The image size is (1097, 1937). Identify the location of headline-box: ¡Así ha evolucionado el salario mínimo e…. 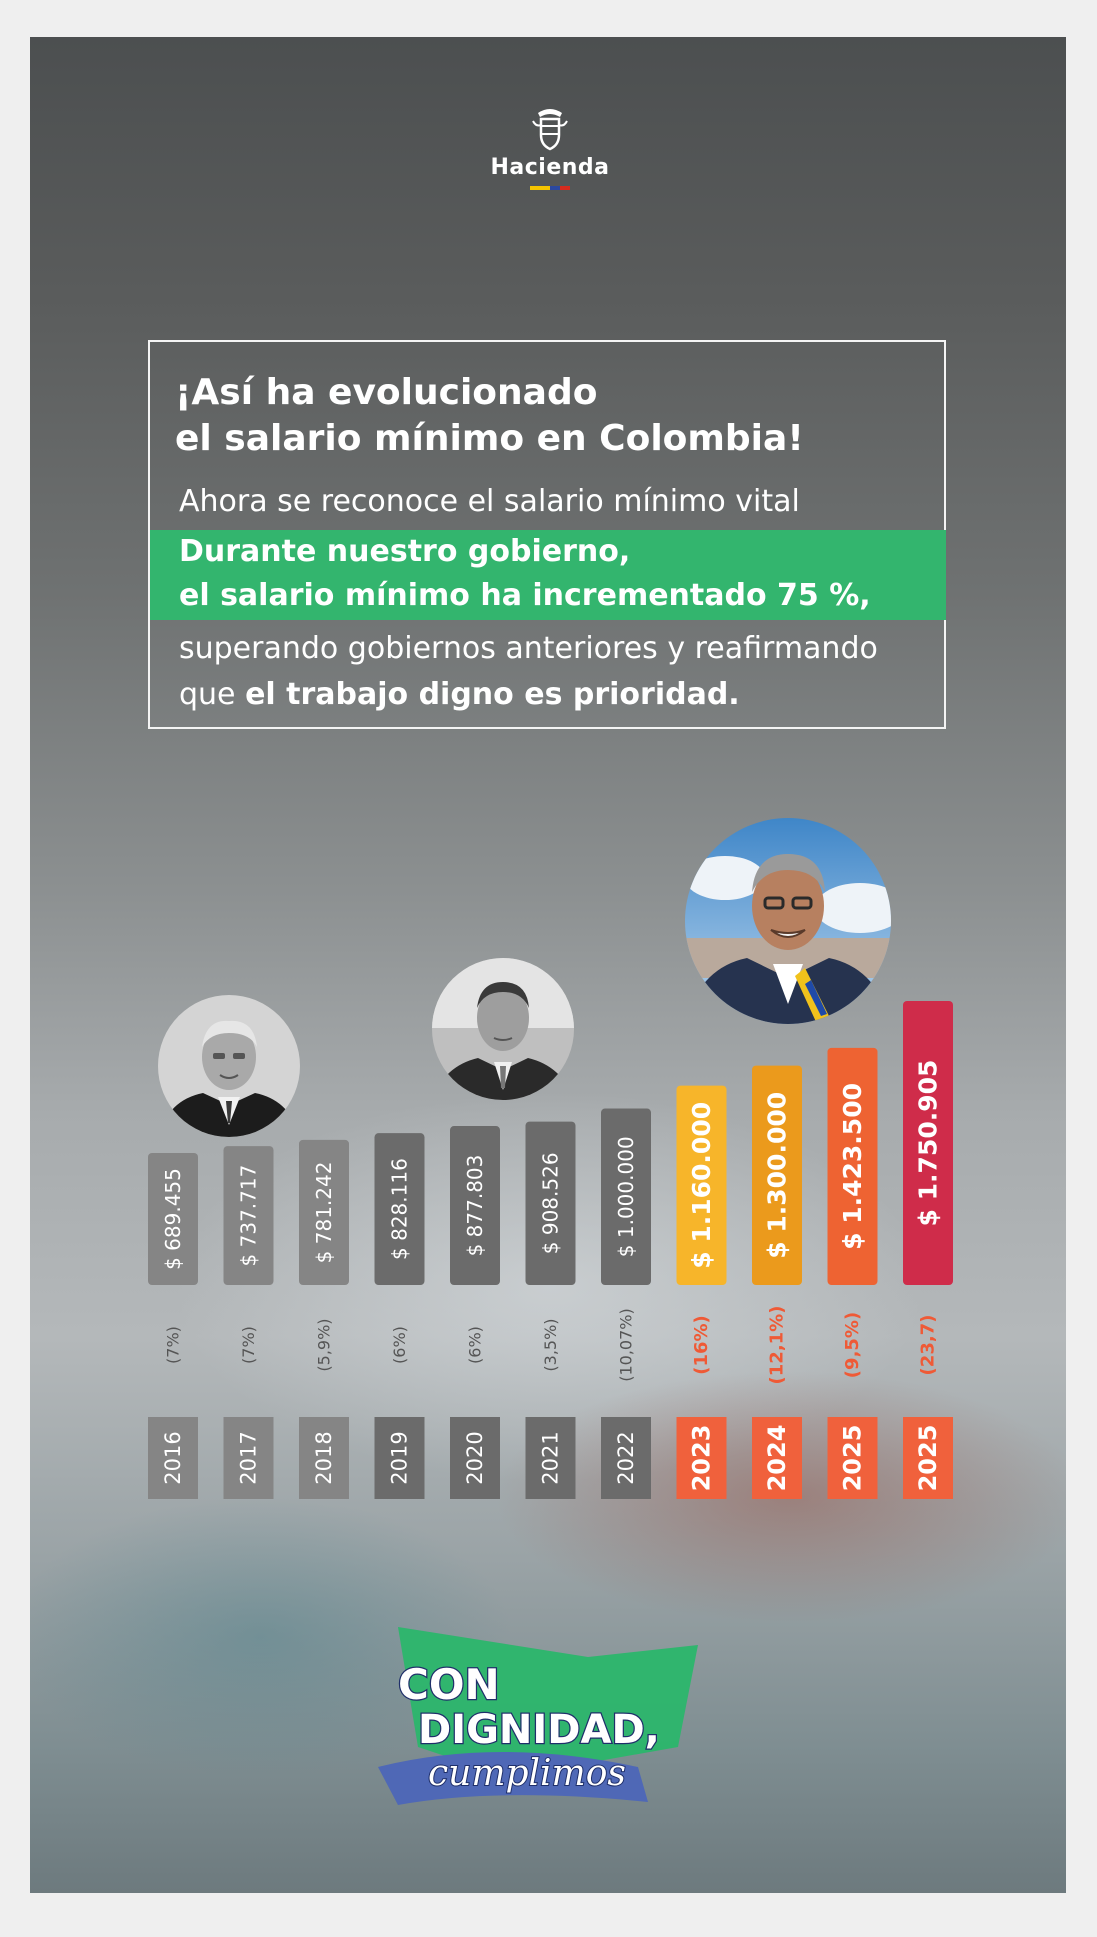
(547, 534).